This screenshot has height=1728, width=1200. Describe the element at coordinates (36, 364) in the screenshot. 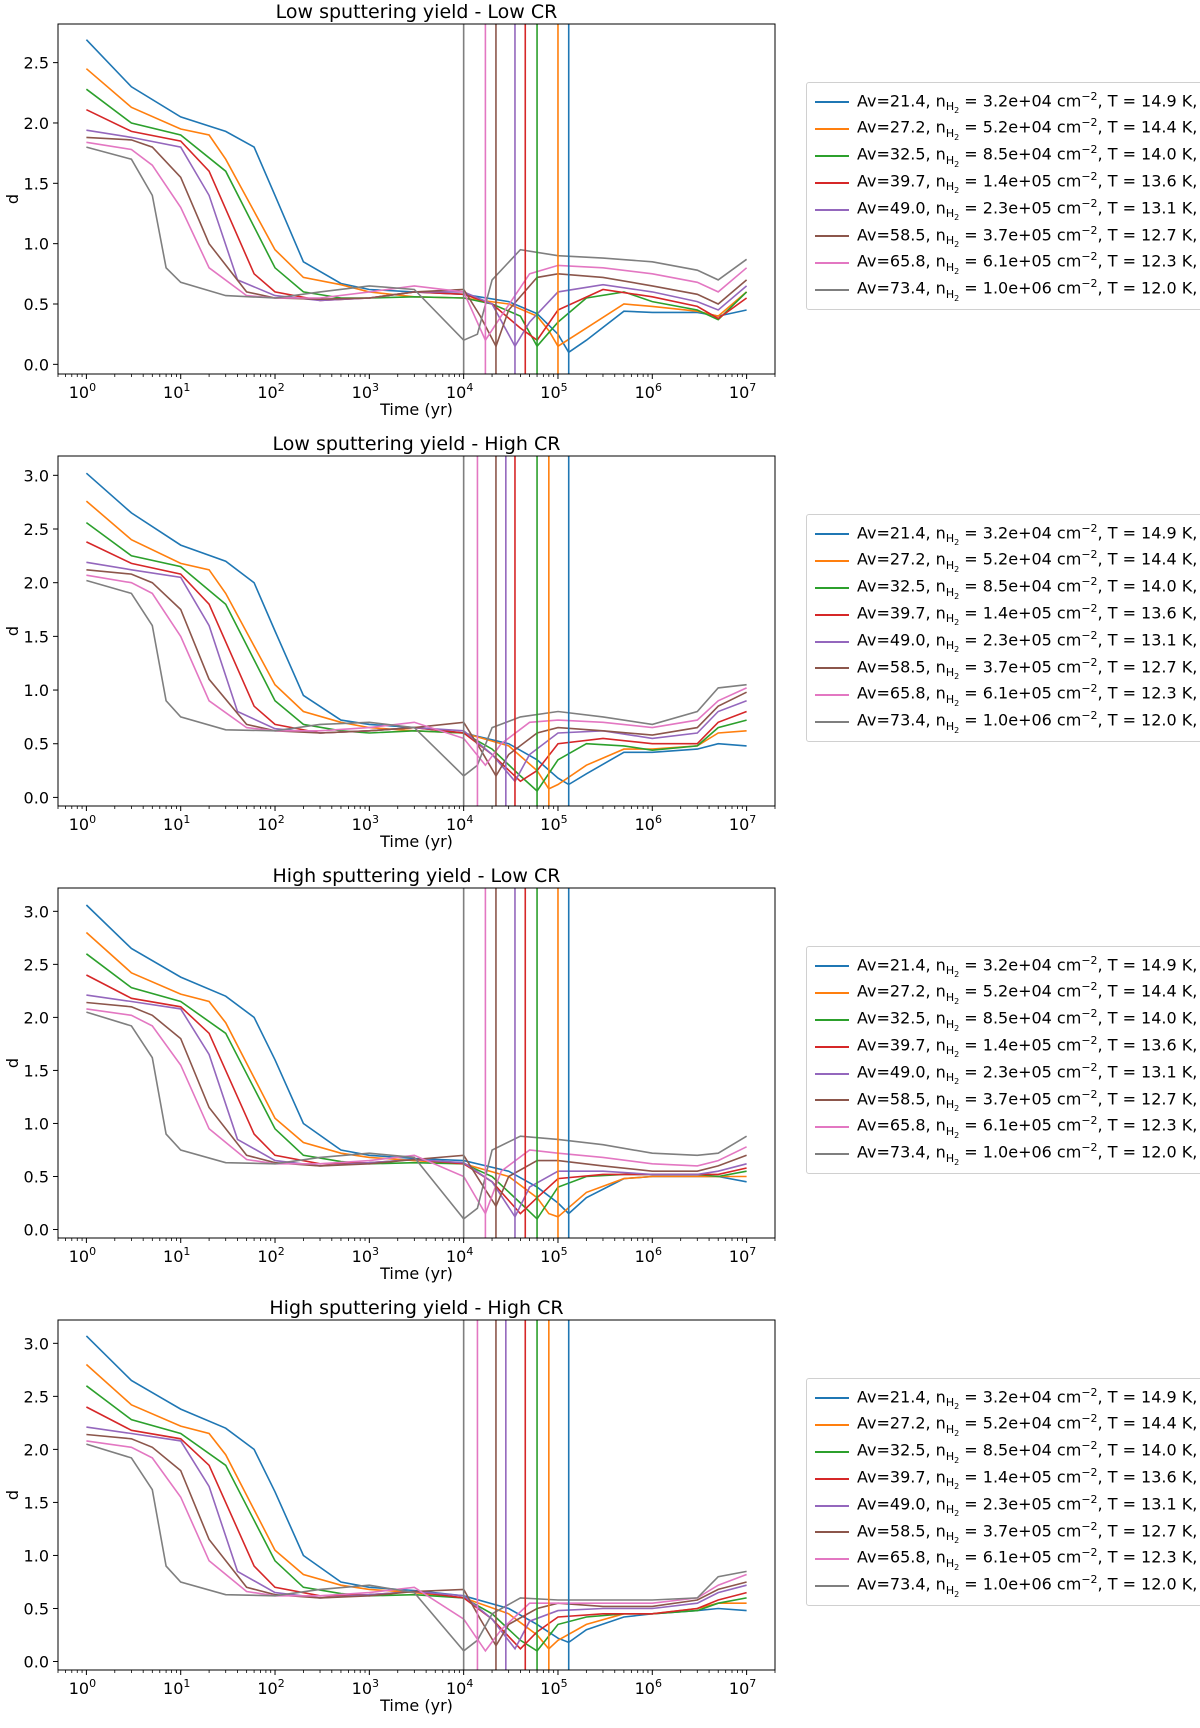

I see `y-tick-label: 0.0` at that location.